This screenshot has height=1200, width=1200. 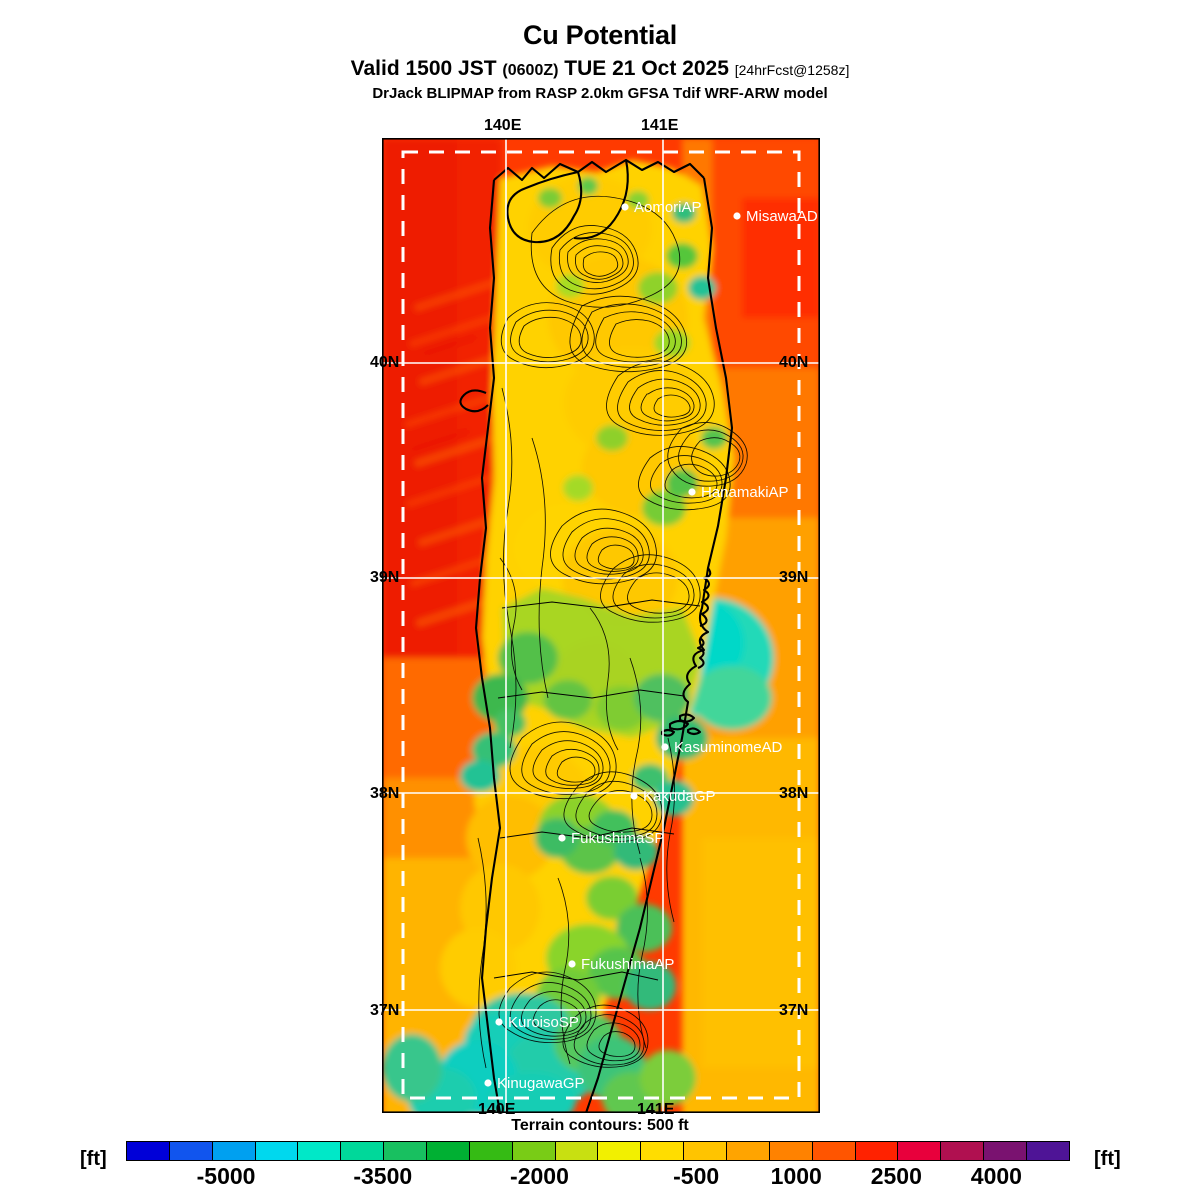 What do you see at coordinates (541, 1083) in the screenshot?
I see `station-label: KinugawaGP` at bounding box center [541, 1083].